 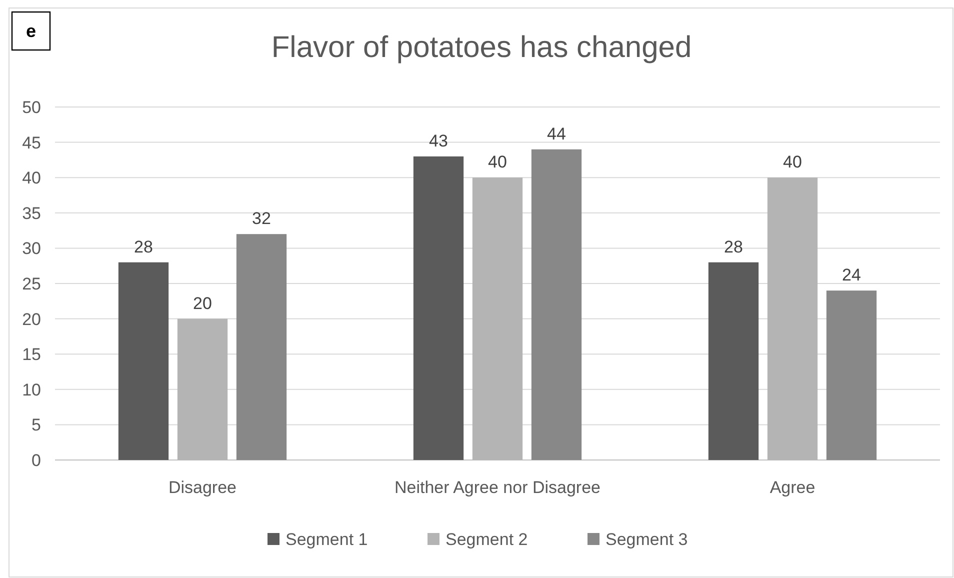 I want to click on legend-label: Segment 2, so click(x=487, y=539).